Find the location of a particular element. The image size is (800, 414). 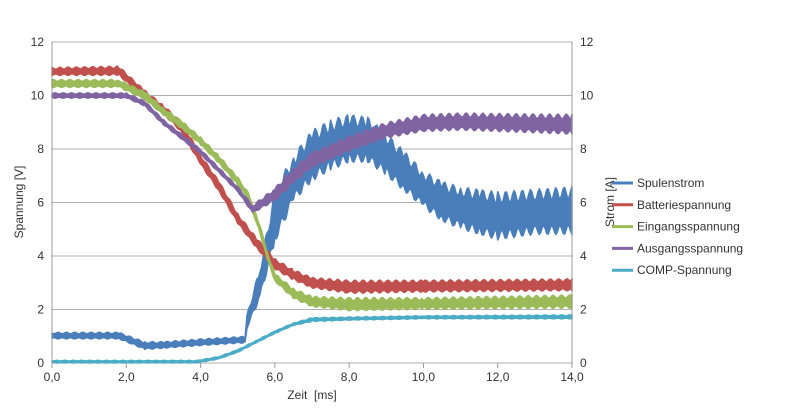

y2-tick-label: 2 is located at coordinates (583, 310).